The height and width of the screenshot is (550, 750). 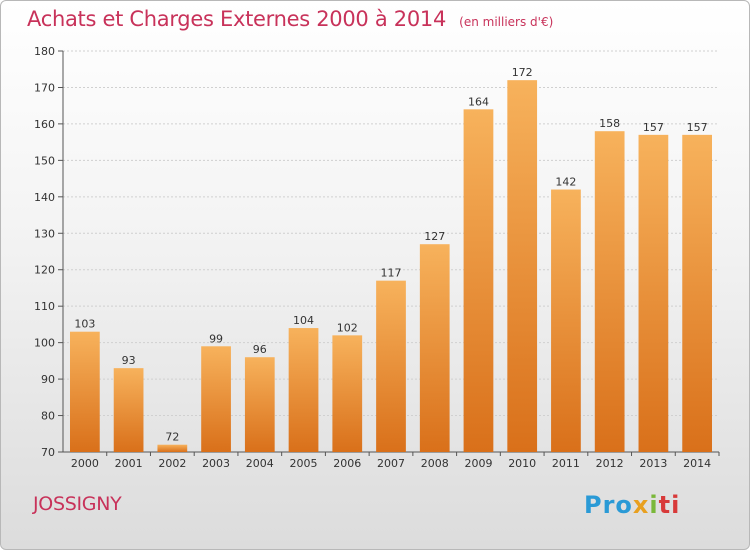 I want to click on x-tick-label-2010: 2010, so click(x=522, y=463).